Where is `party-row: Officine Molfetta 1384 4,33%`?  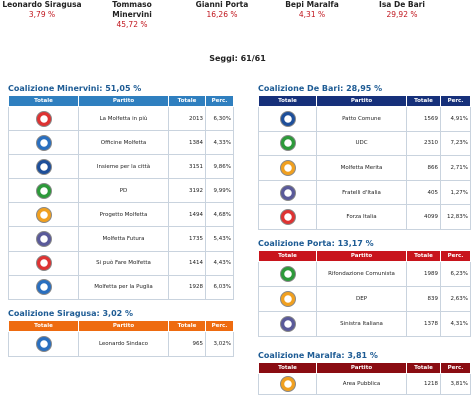 party-row: Officine Molfetta 1384 4,33% is located at coordinates (121, 143).